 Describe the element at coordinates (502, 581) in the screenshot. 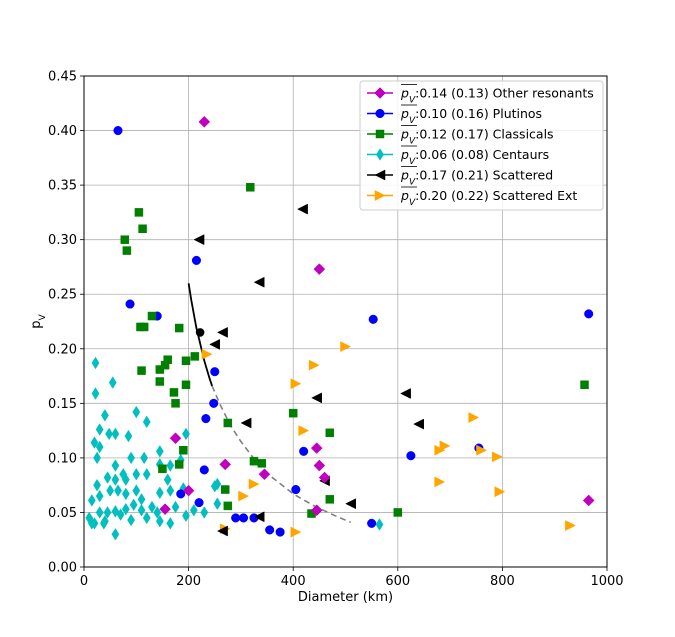

I see `x-tick-label: 800` at that location.